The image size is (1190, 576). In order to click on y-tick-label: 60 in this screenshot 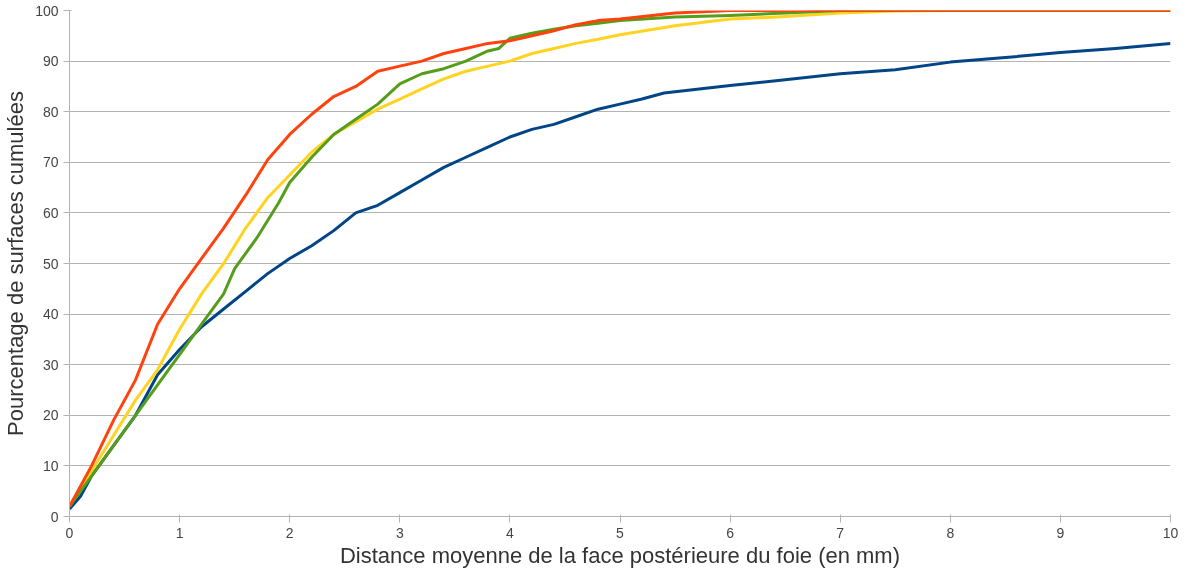, I will do `click(50, 212)`.